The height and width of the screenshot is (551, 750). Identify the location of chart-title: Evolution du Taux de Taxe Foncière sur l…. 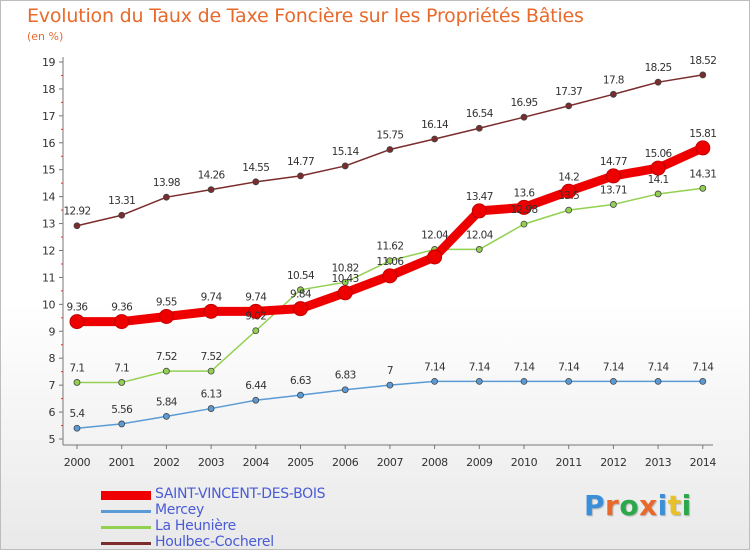
(305, 16).